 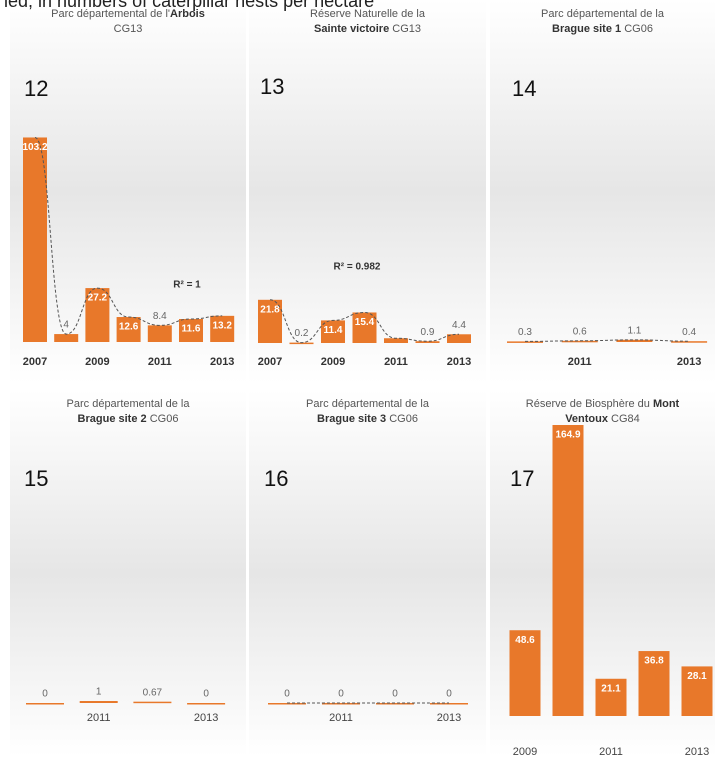 I want to click on data-label: 103.2, so click(x=34, y=147).